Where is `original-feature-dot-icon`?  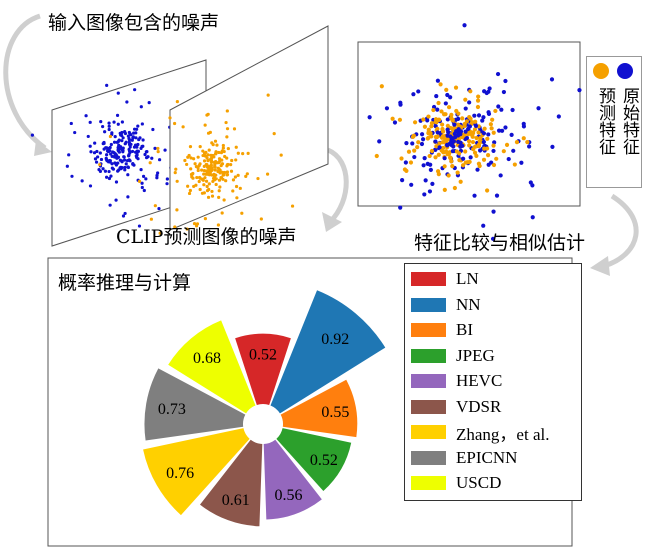 original-feature-dot-icon is located at coordinates (625, 71).